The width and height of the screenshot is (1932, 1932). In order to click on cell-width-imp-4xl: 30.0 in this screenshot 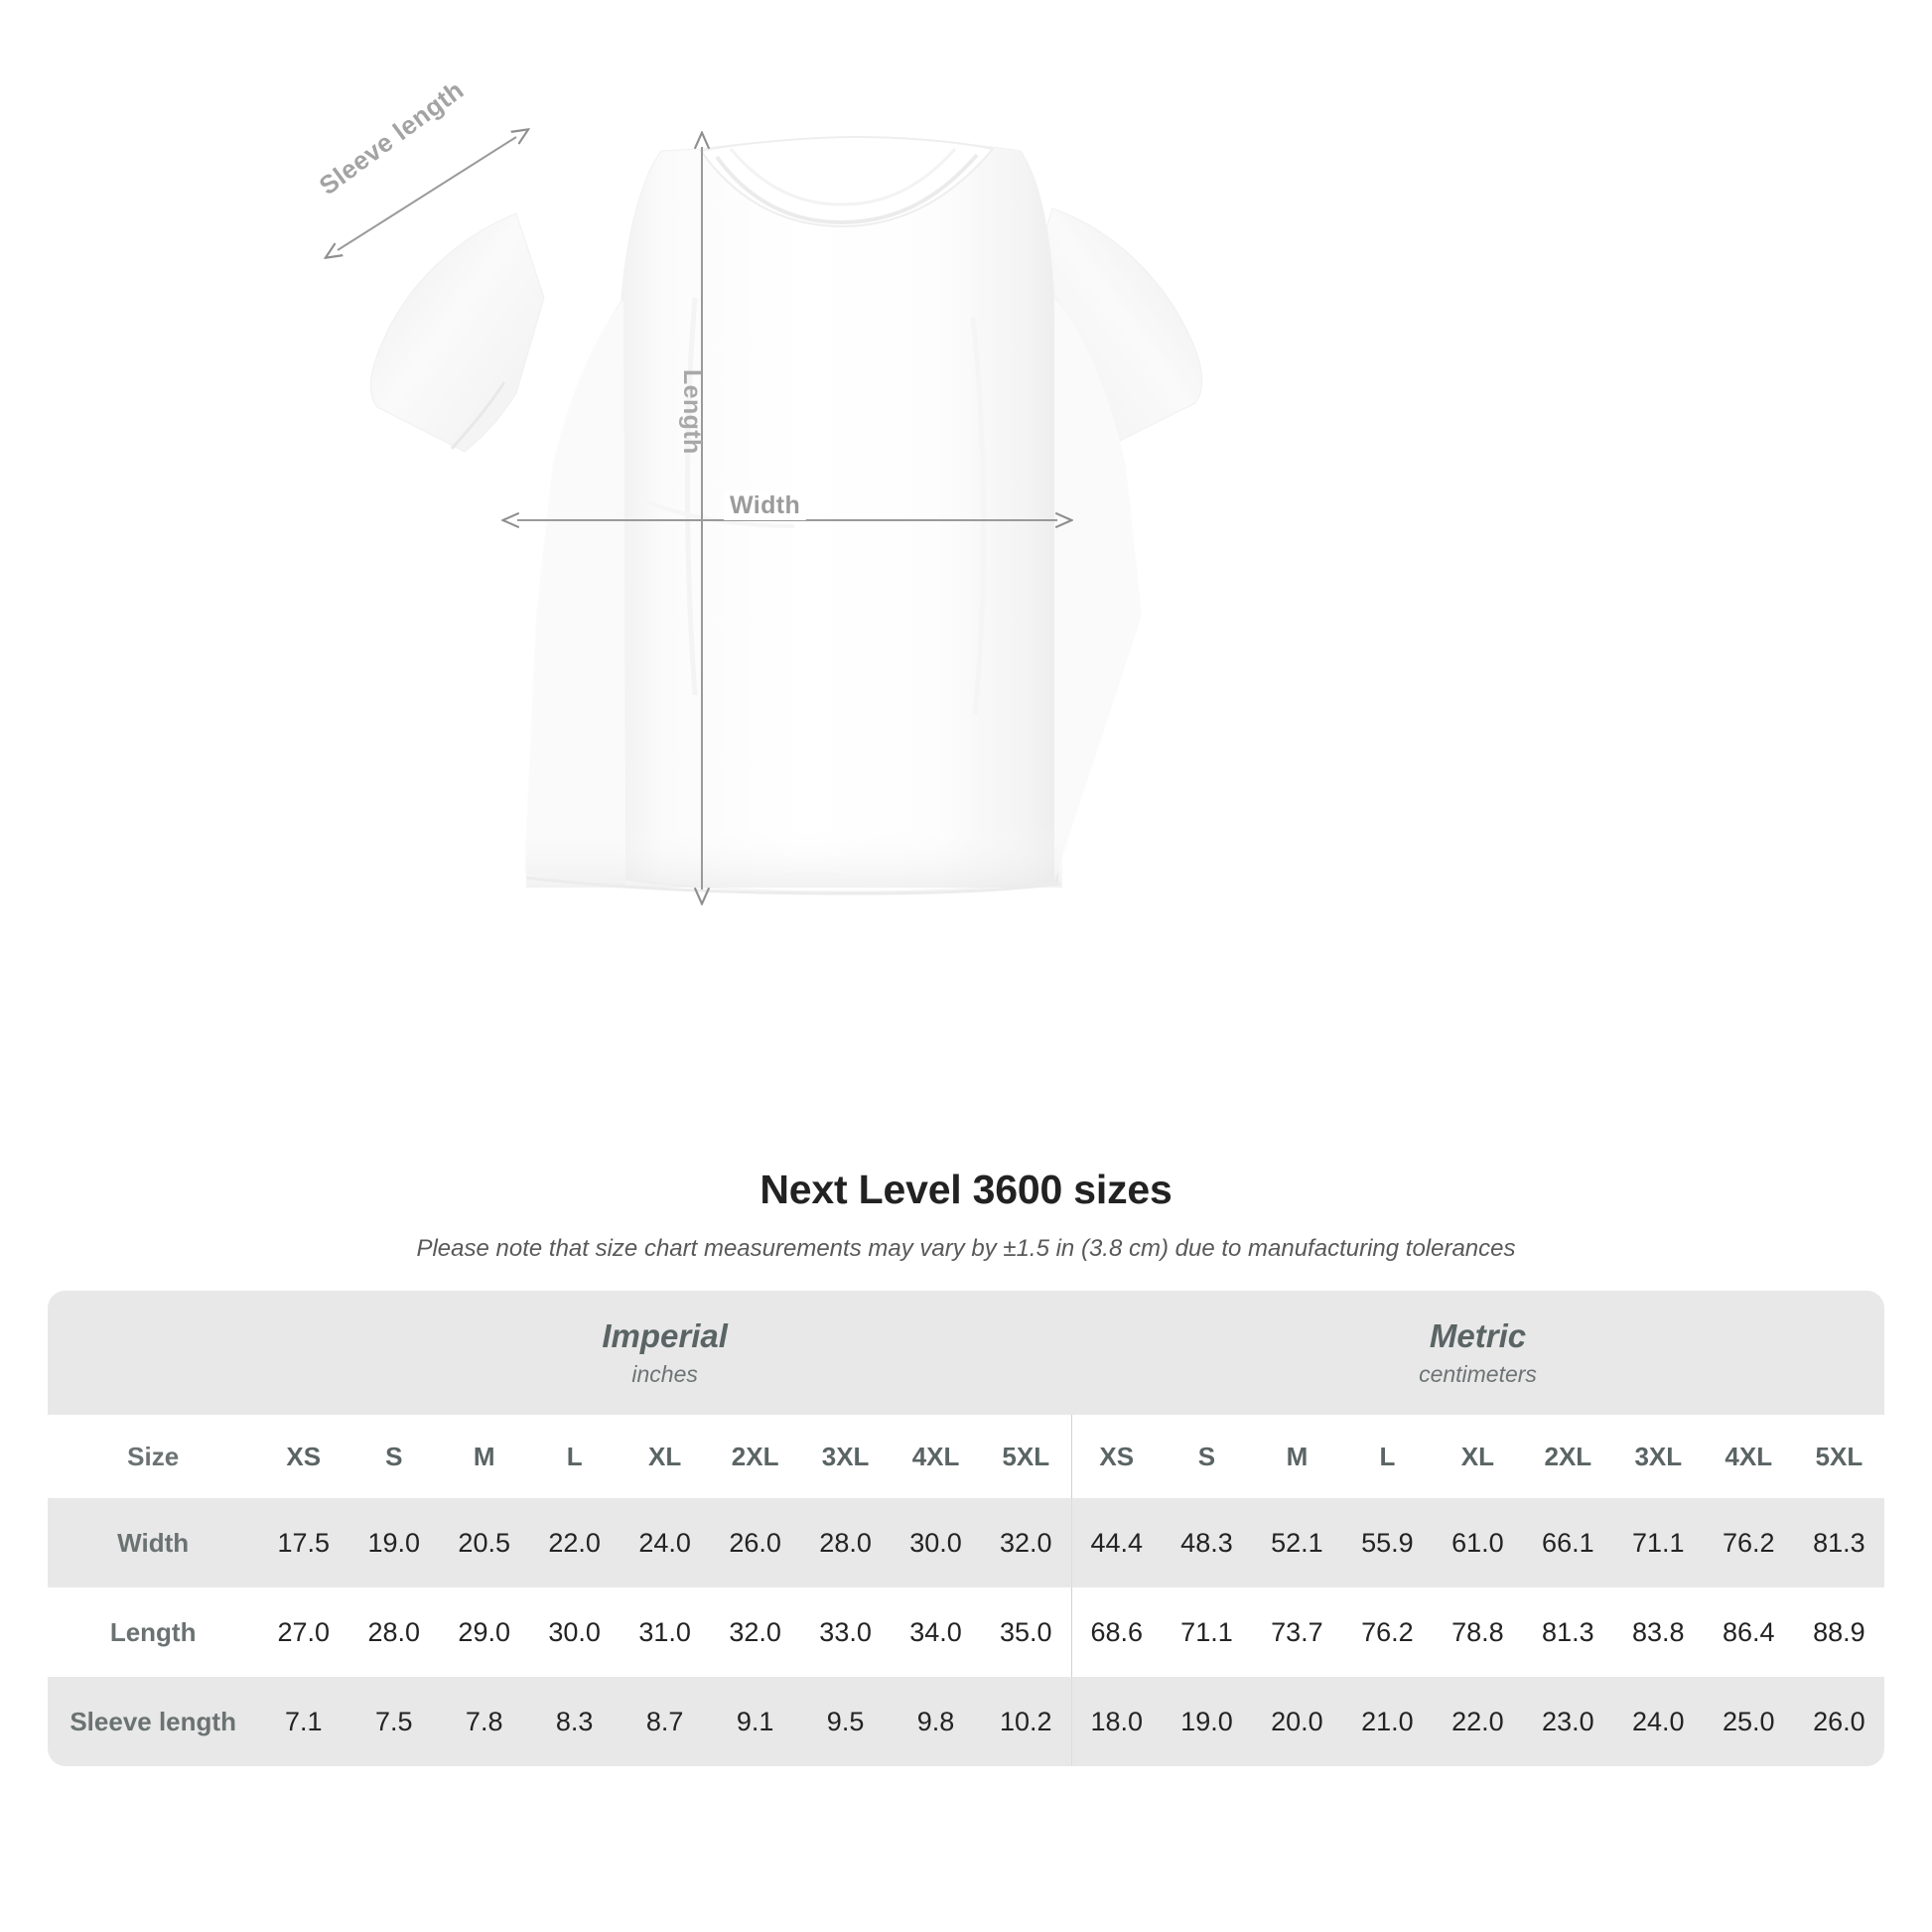, I will do `click(937, 1542)`.